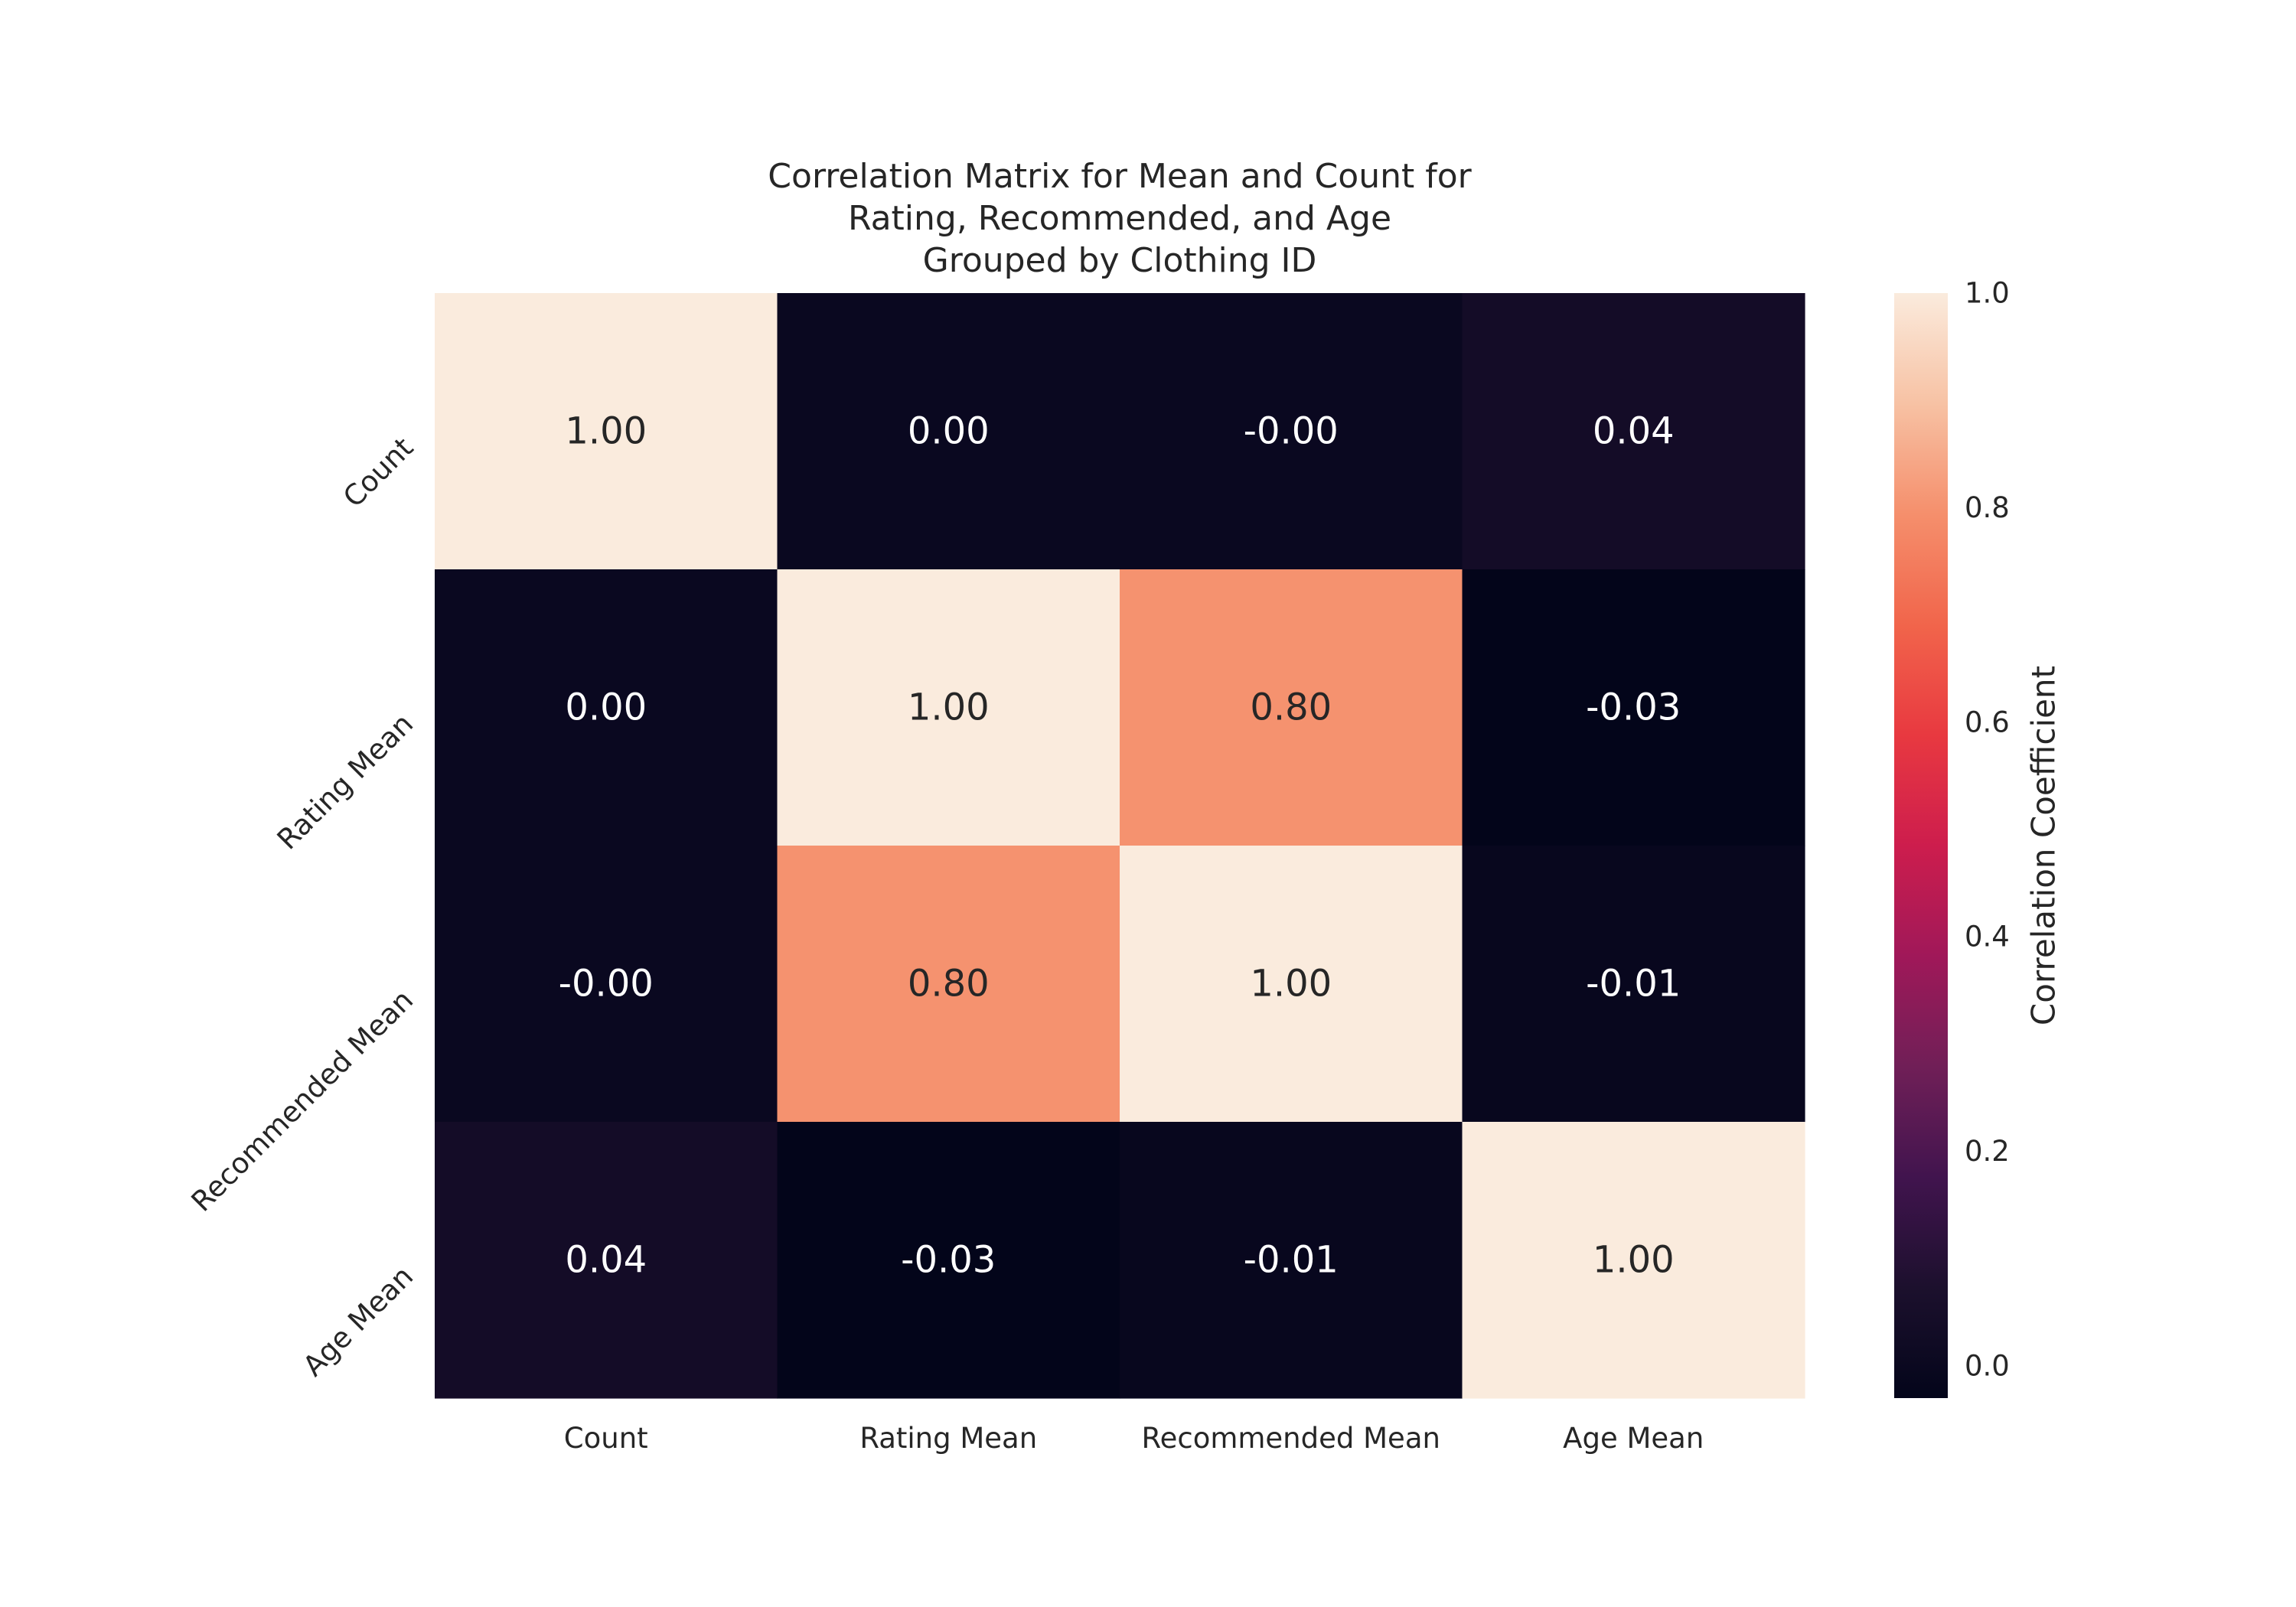 Image resolution: width=2296 pixels, height=1607 pixels. I want to click on colorbar-tick-label: 1.0, so click(1987, 293).